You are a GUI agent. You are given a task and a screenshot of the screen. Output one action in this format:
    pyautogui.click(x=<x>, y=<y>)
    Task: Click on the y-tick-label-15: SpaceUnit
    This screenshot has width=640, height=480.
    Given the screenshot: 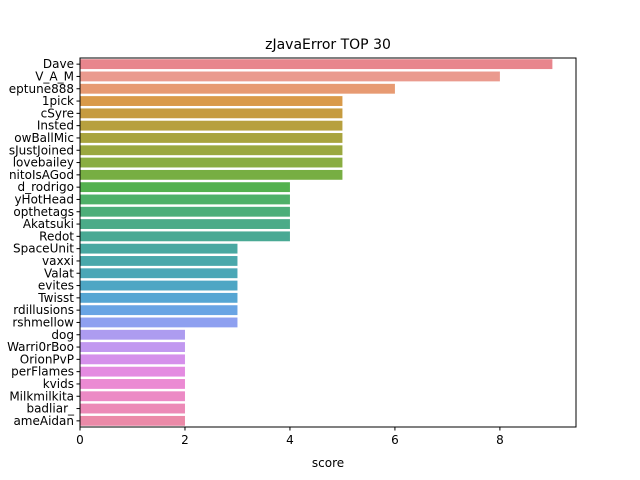 What is the action you would take?
    pyautogui.click(x=43, y=249)
    